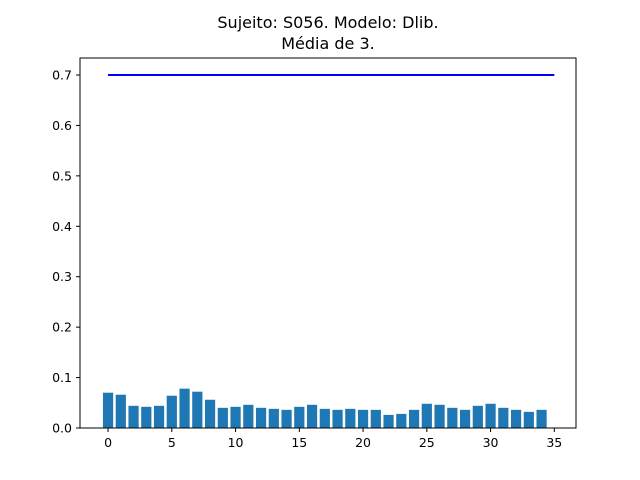 The width and height of the screenshot is (640, 480). What do you see at coordinates (333, 439) in the screenshot?
I see `x-axis: 0 5 10 15 20 25 30 35` at bounding box center [333, 439].